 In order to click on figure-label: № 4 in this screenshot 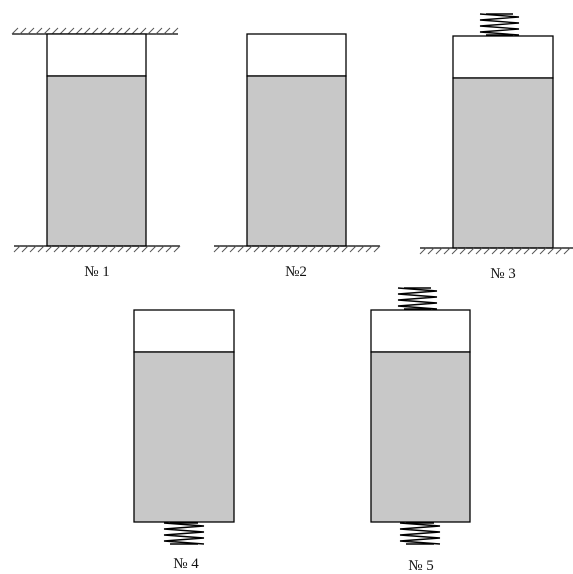, I will do `click(186, 564)`.